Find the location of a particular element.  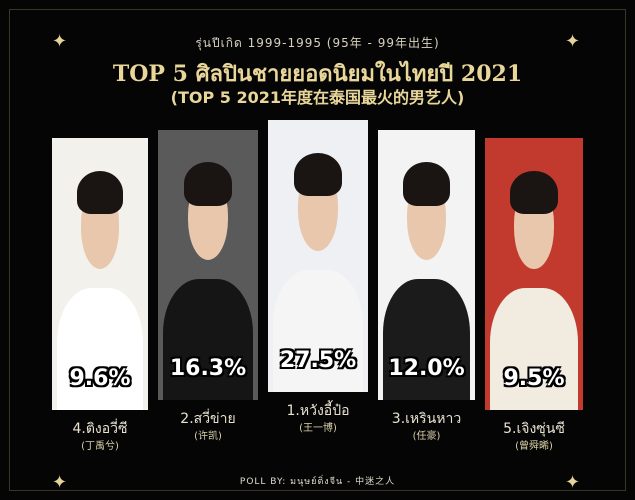

artist-card: 9.6% 4.ติงอวี่ซี (丁禹兮) is located at coordinates (100, 295).